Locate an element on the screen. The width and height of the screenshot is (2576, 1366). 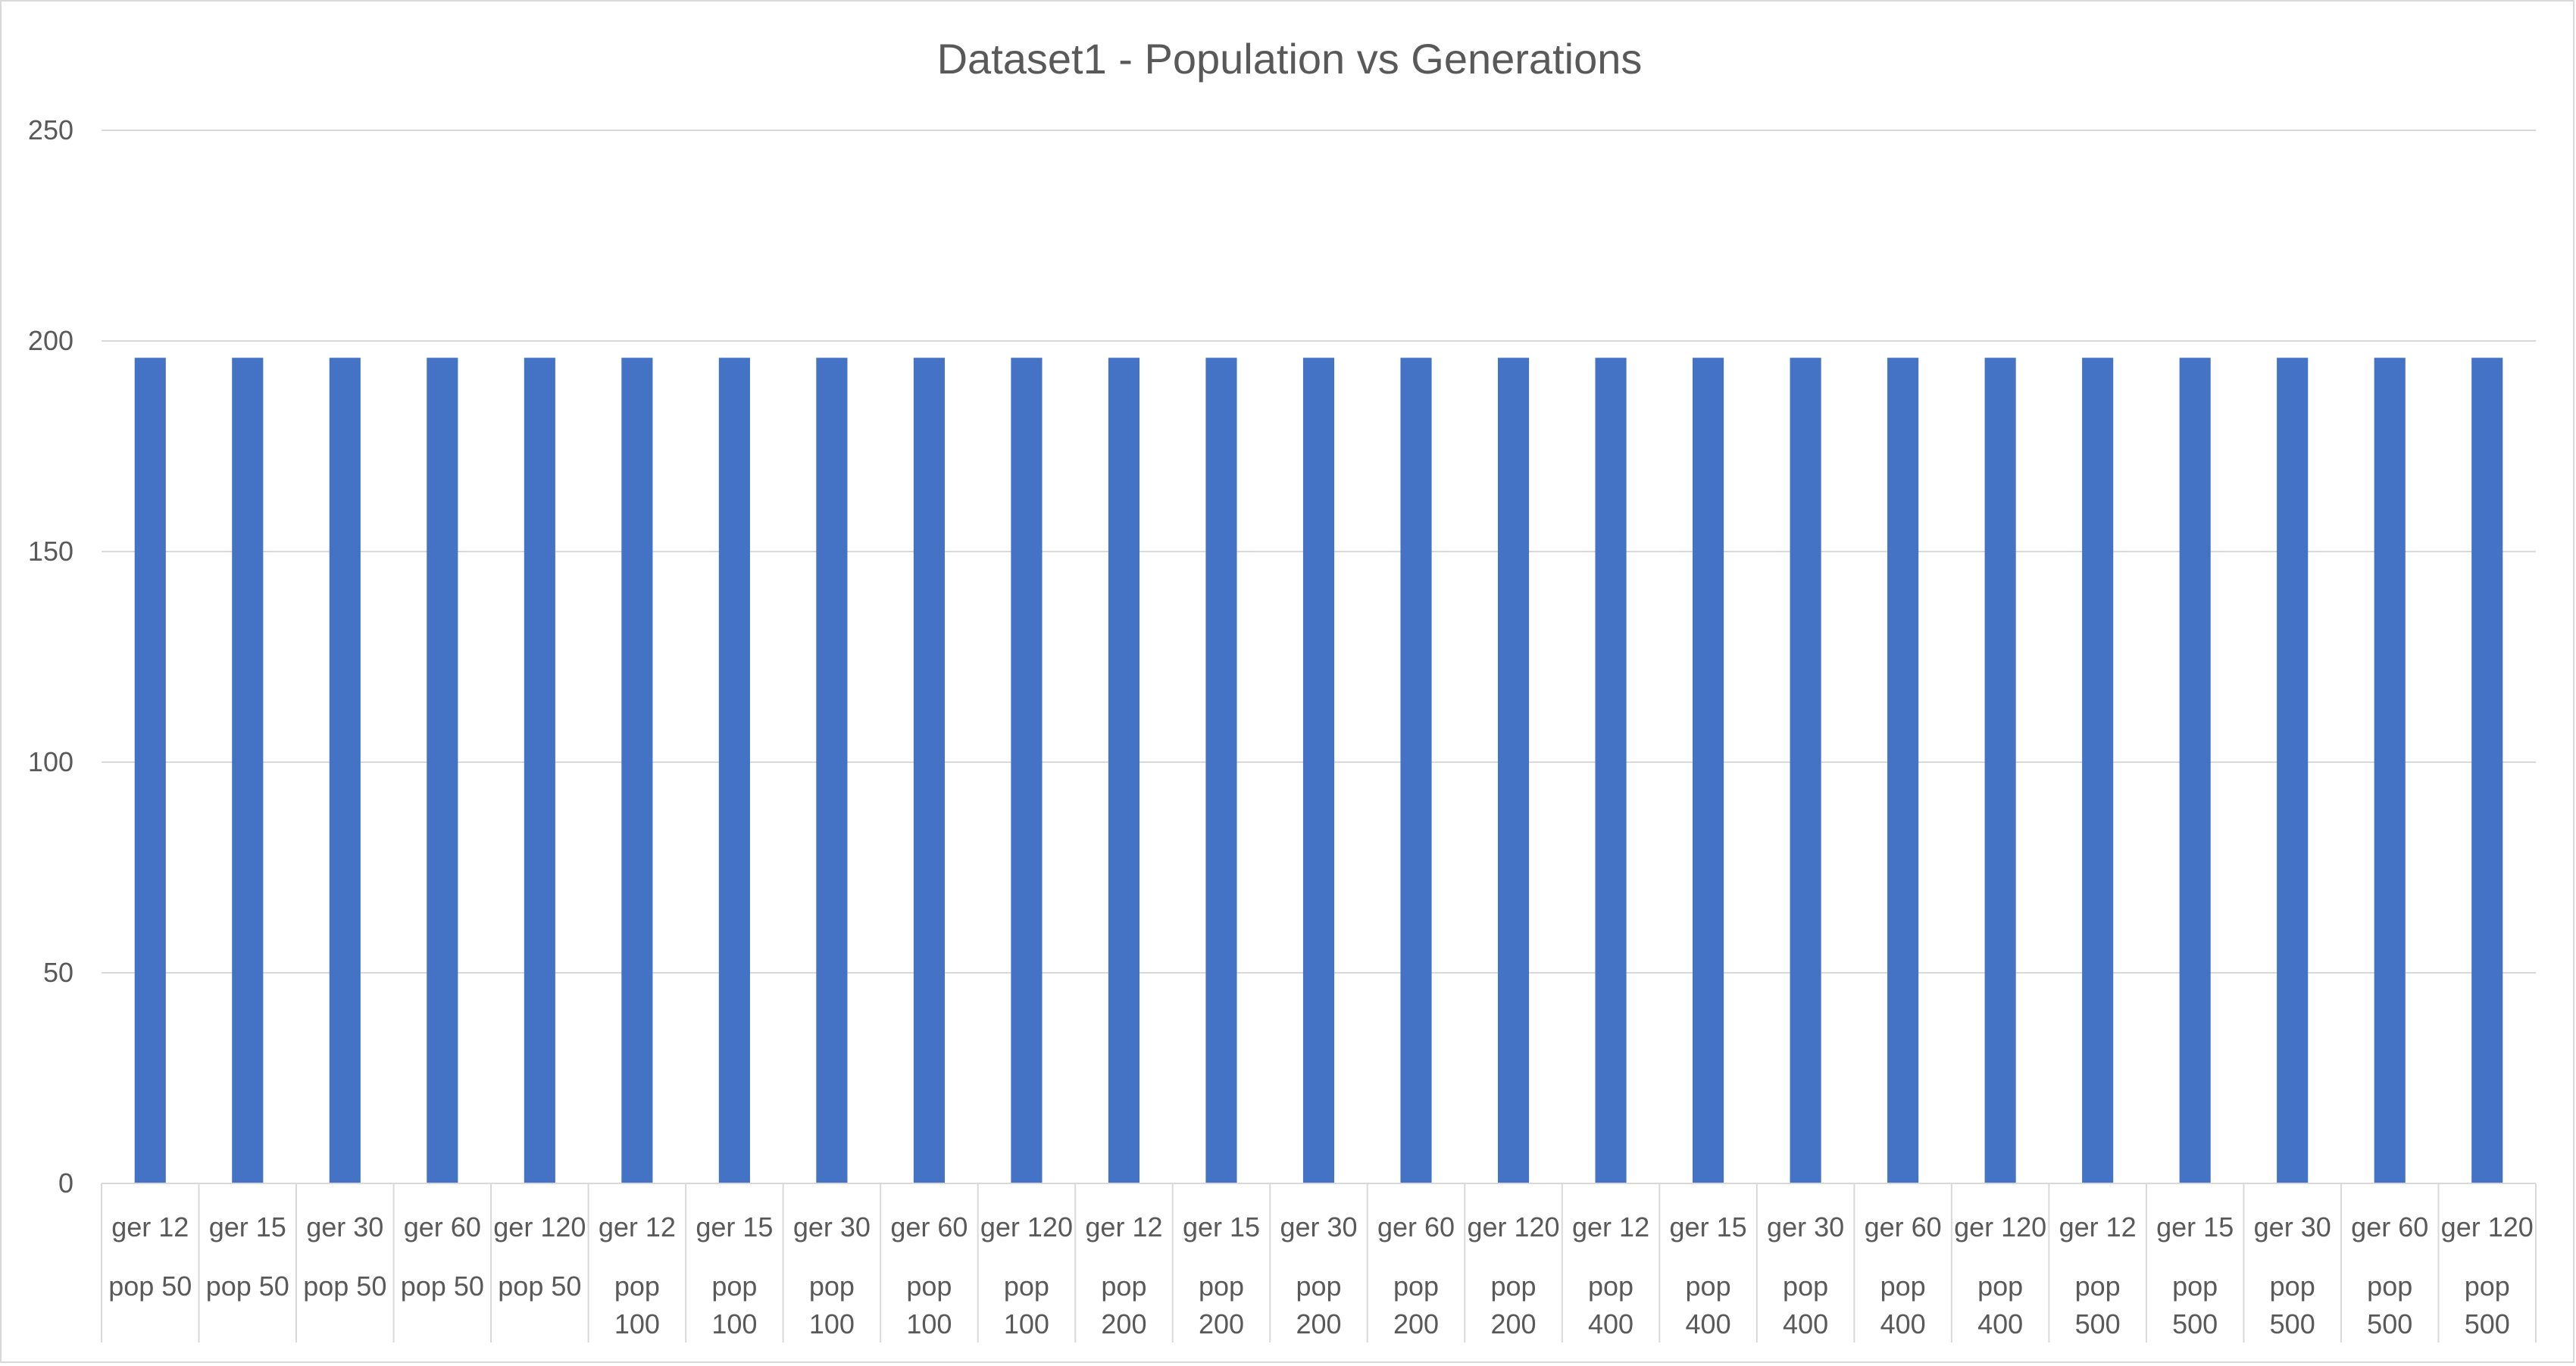
y-tick-label: 50 is located at coordinates (58, 972).